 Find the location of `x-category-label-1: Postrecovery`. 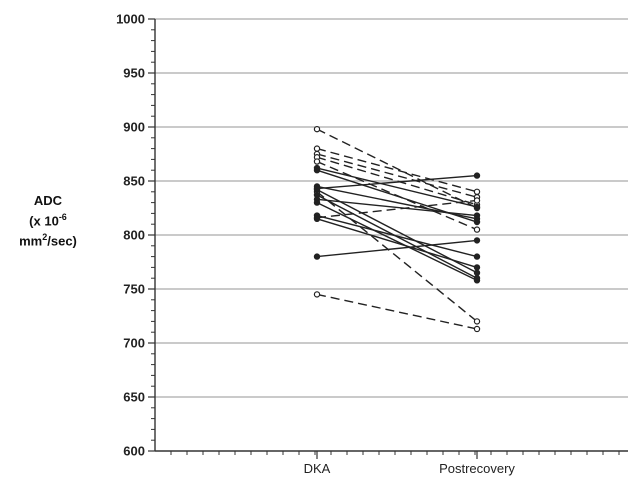

x-category-label-1: Postrecovery is located at coordinates (477, 468).